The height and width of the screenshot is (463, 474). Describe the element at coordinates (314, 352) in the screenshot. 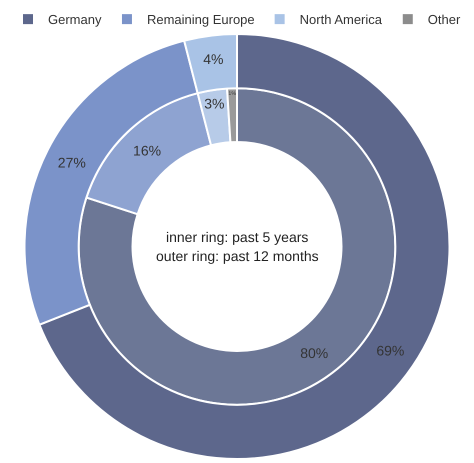

I see `data-label: 80%` at that location.